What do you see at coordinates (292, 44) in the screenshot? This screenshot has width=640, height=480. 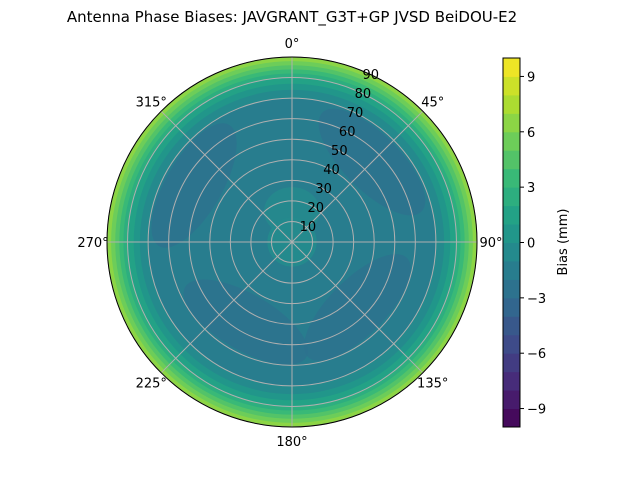 I see `angle-tick-label: 0°` at bounding box center [292, 44].